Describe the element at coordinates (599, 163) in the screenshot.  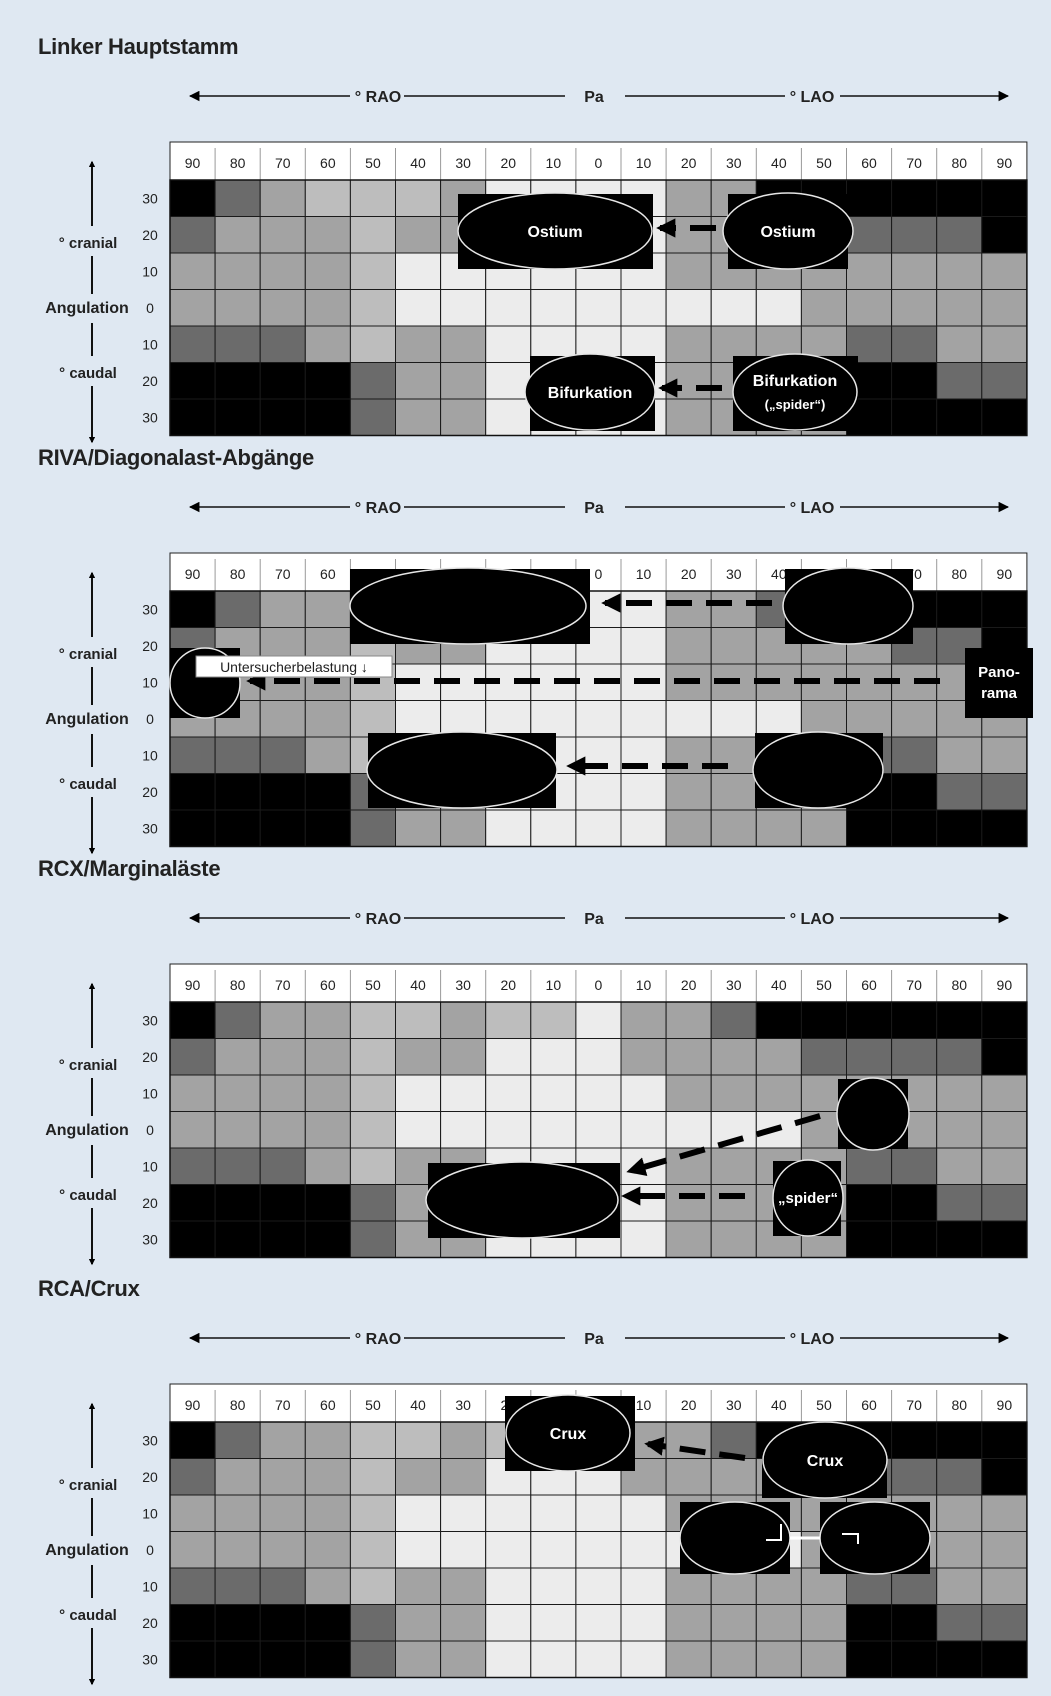
I see `column-label: 0` at that location.